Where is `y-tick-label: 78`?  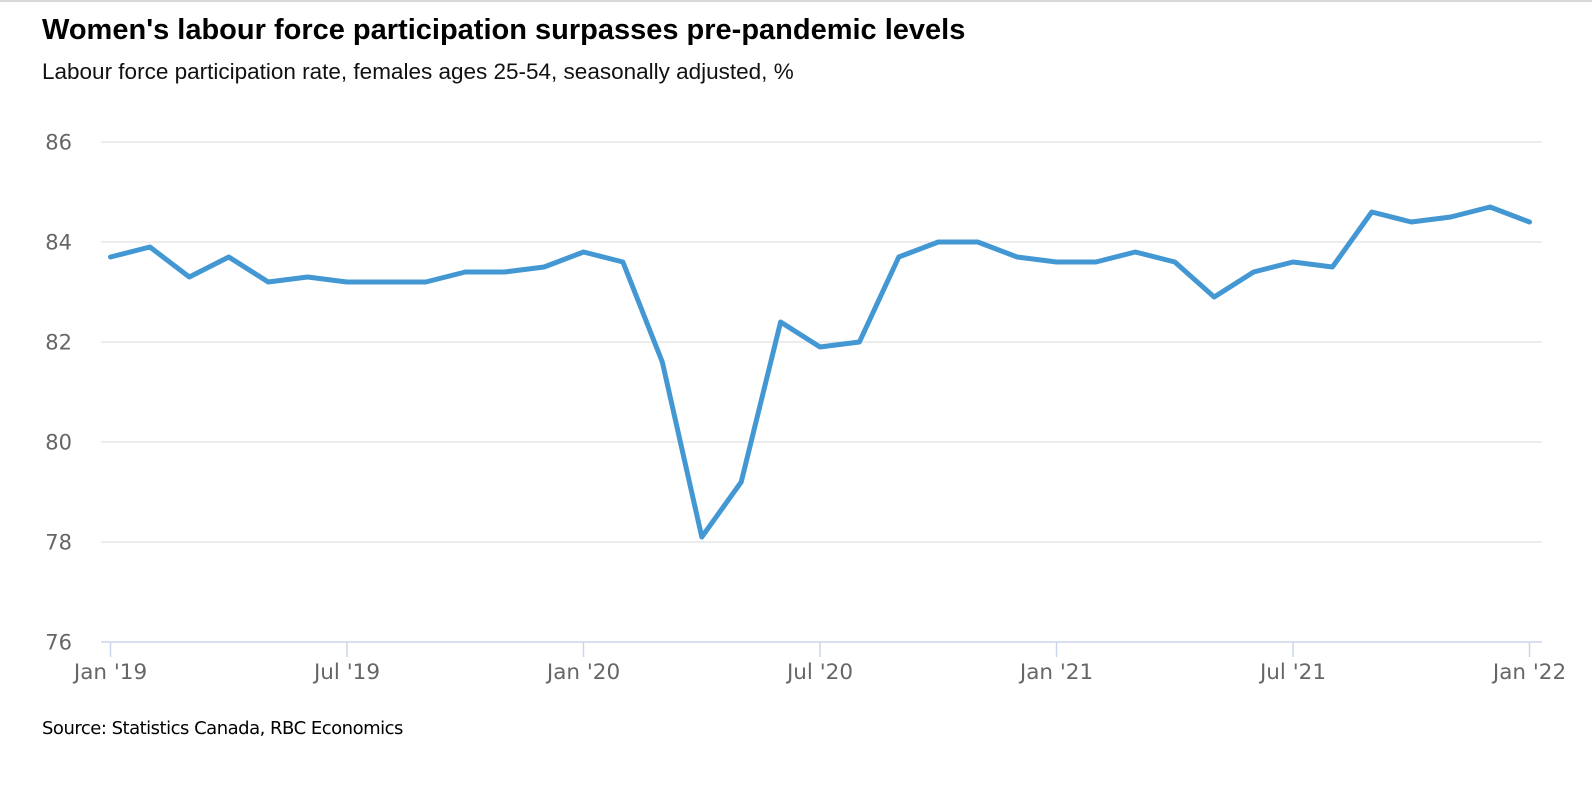 y-tick-label: 78 is located at coordinates (58, 543).